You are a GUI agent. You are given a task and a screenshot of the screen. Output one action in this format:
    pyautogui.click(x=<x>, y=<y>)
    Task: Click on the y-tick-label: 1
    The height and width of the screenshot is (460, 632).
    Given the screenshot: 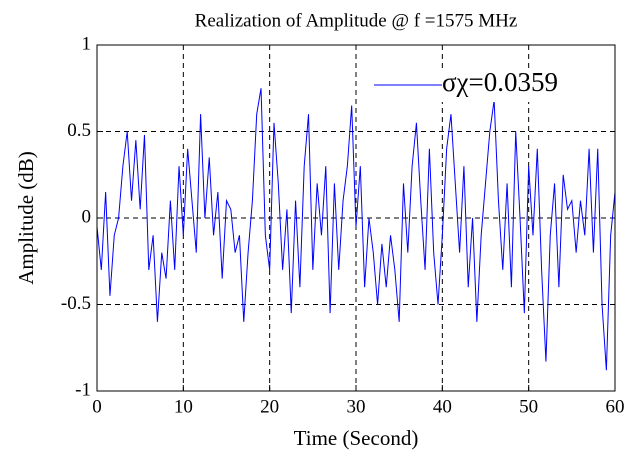 What is the action you would take?
    pyautogui.click(x=87, y=43)
    